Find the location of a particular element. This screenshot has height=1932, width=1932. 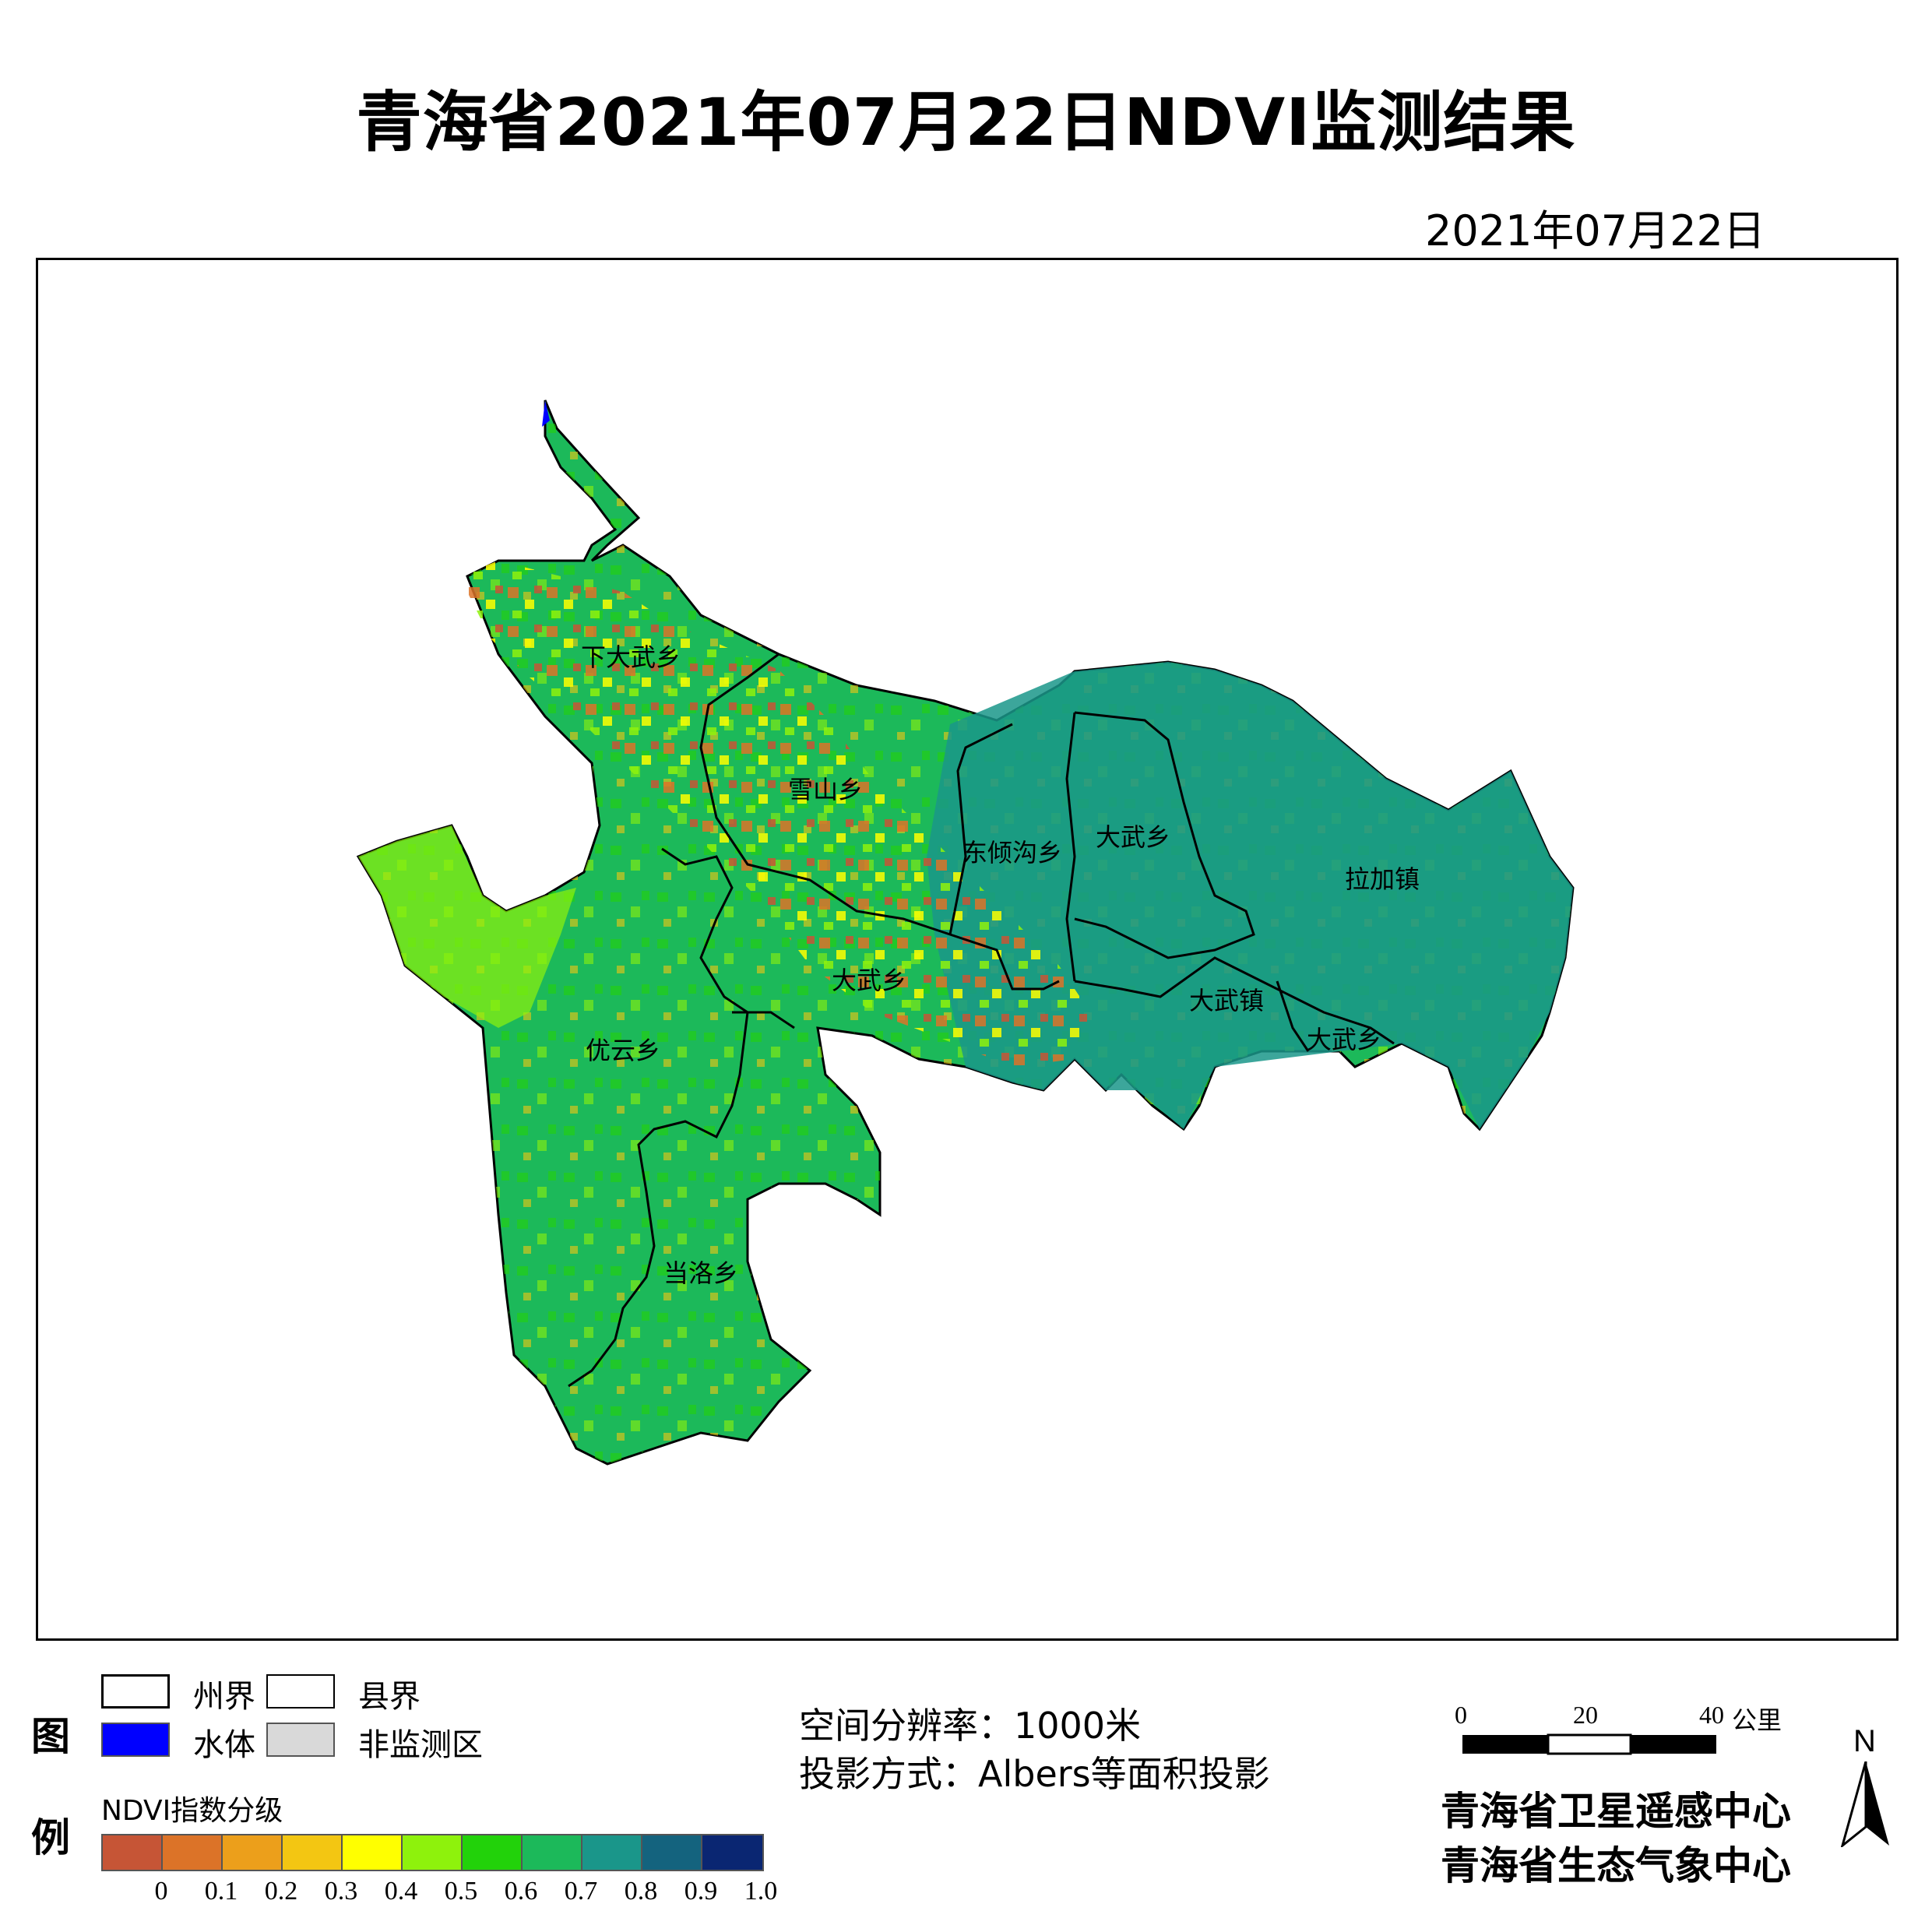

place-label: 当洛乡 is located at coordinates (700, 1273).